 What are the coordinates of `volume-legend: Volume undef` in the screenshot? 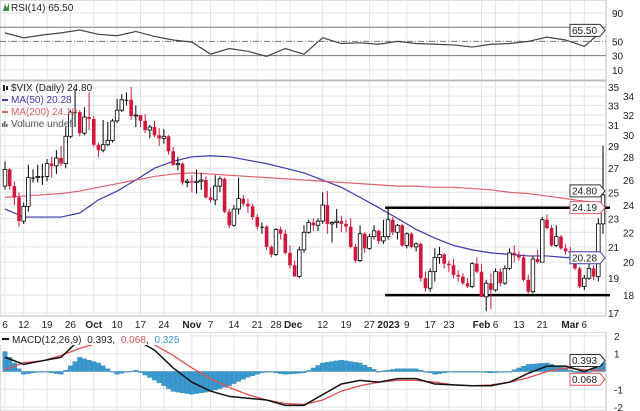 It's located at (41, 124).